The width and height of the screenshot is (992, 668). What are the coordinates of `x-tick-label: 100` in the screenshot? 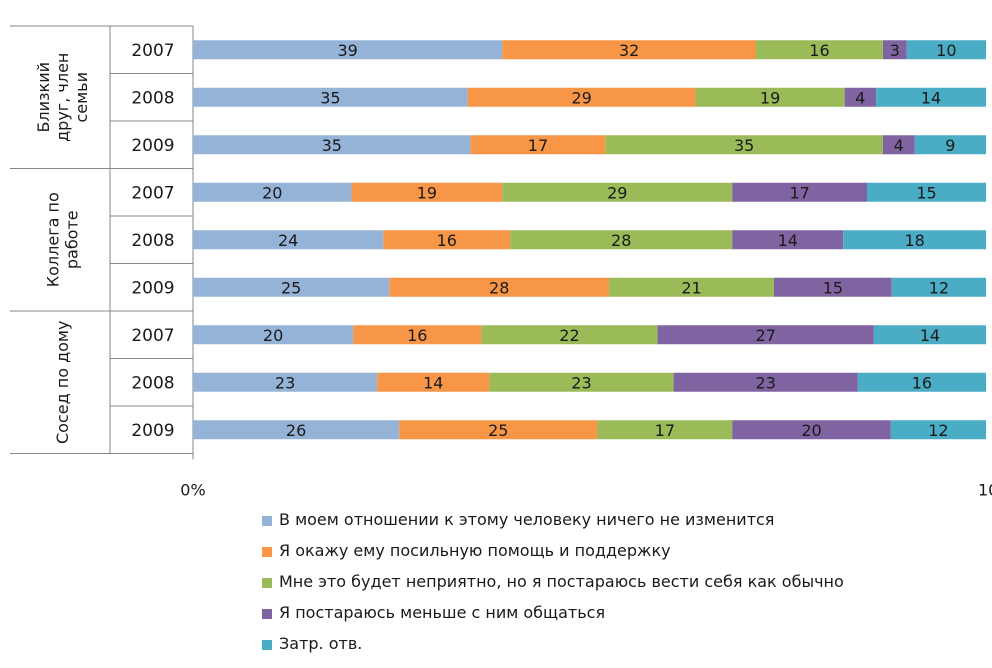 It's located at (985, 490).